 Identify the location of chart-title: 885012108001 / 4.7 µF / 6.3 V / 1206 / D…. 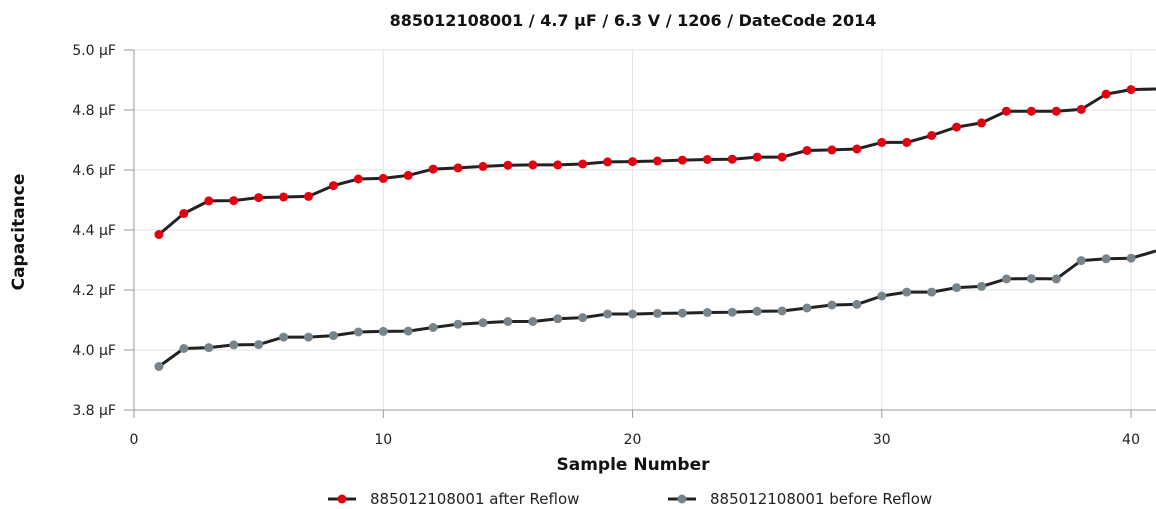
(633, 20).